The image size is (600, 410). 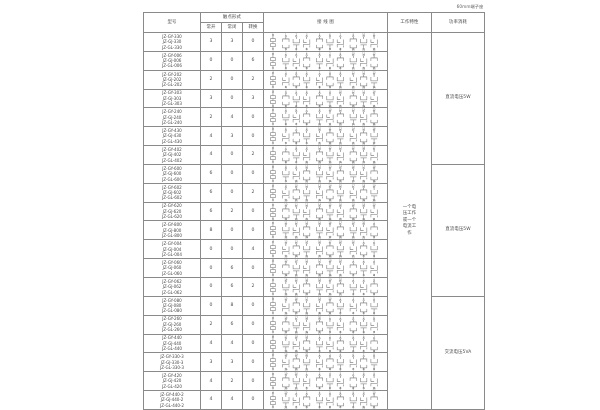 What do you see at coordinates (297, 354) in the screenshot?
I see `svg-text: 19` at bounding box center [297, 354].